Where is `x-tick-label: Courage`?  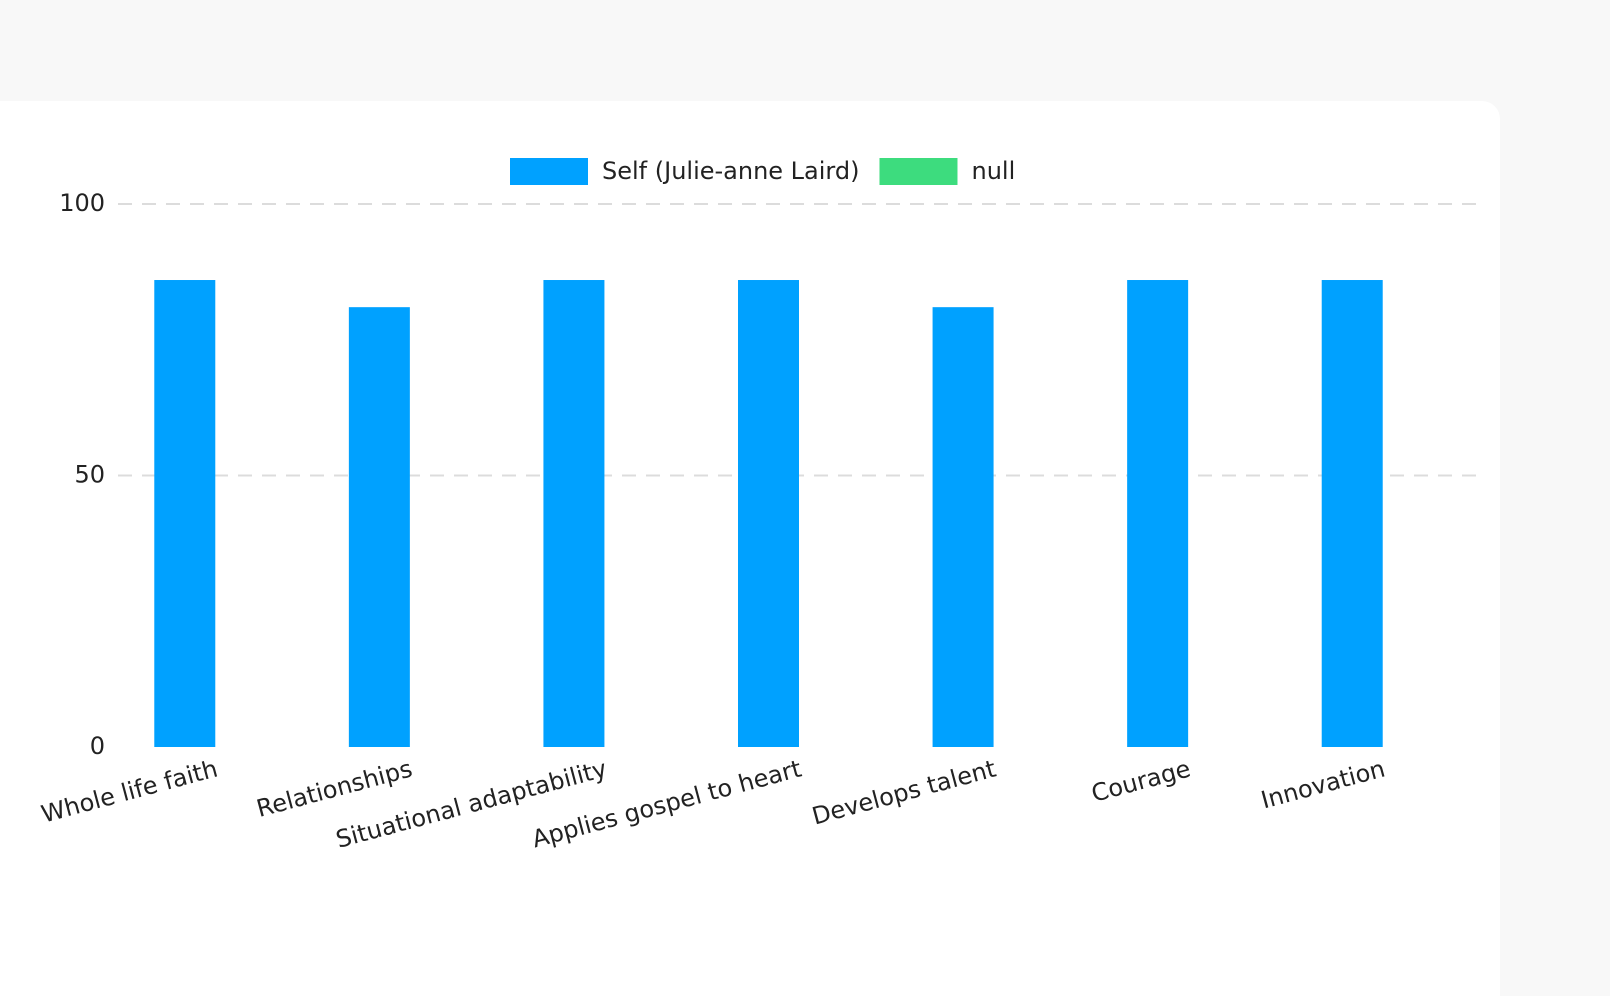 x-tick-label: Courage is located at coordinates (1140, 781).